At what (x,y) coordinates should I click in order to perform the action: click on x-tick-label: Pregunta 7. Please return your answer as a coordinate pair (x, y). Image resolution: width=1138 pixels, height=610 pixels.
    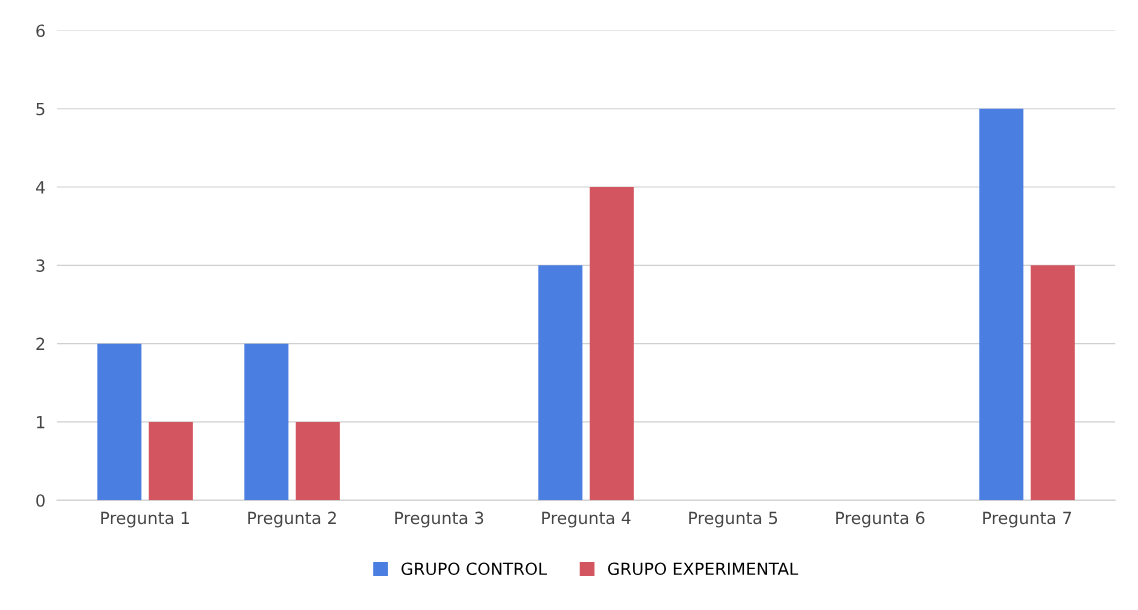
    Looking at the image, I should click on (1027, 519).